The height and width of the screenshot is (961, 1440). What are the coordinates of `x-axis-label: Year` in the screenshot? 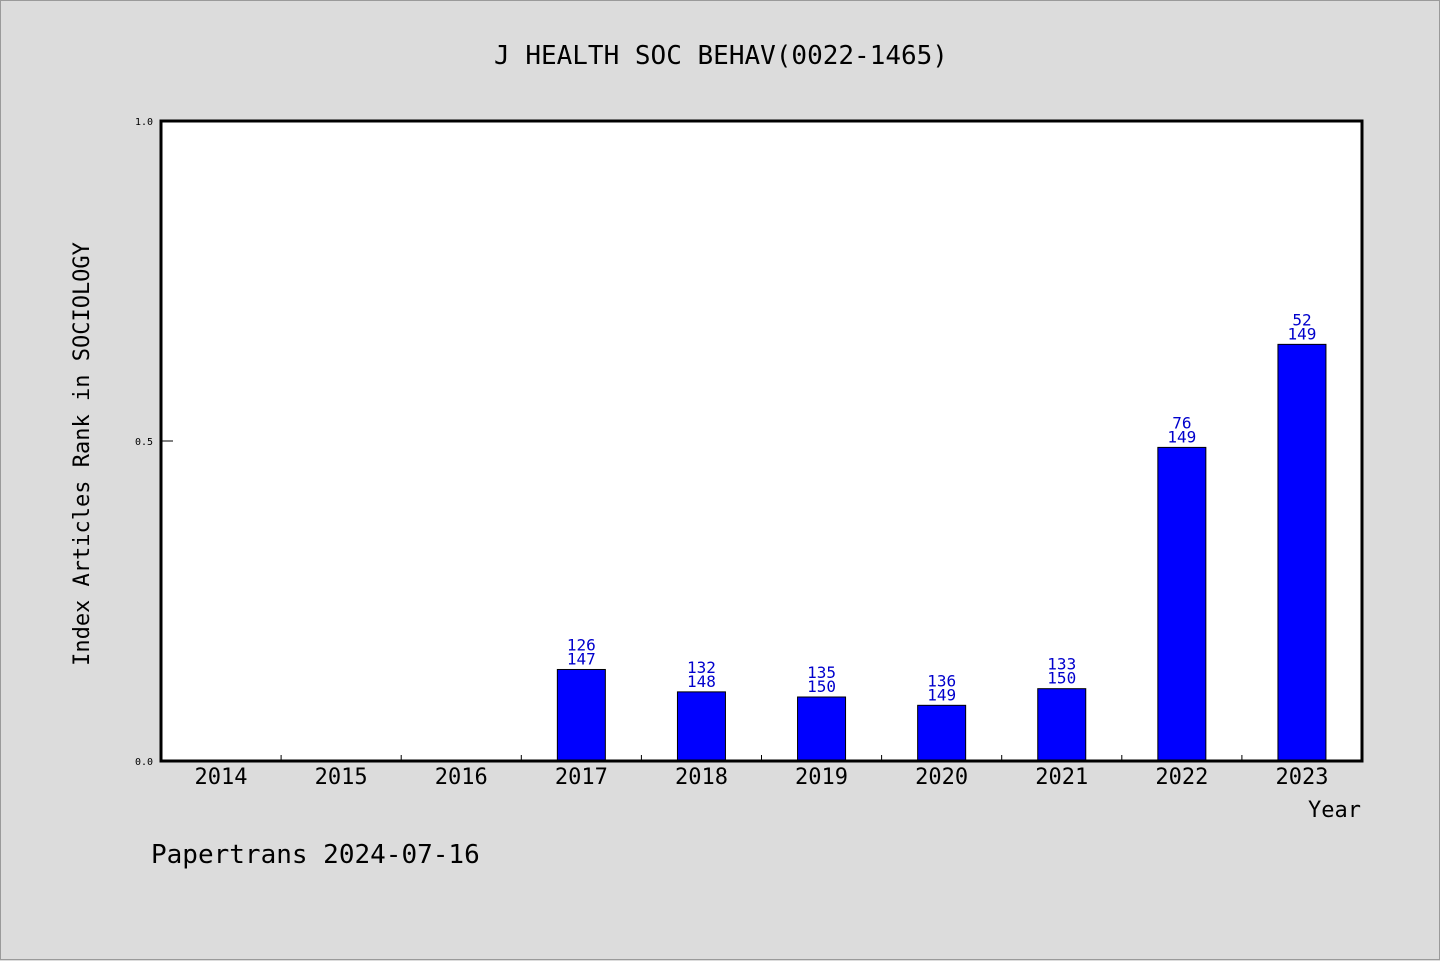 It's located at (1334, 810).